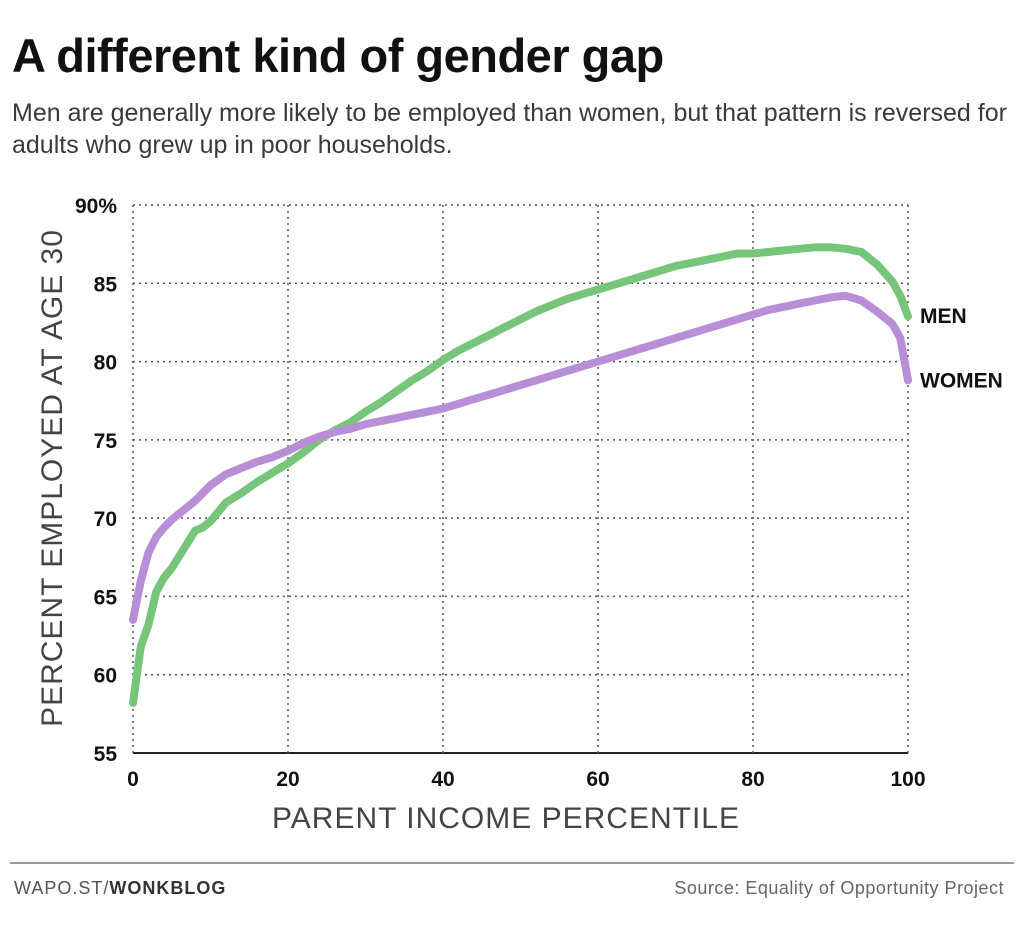 This screenshot has width=1024, height=941. Describe the element at coordinates (106, 597) in the screenshot. I see `y-tick-label: 65` at that location.